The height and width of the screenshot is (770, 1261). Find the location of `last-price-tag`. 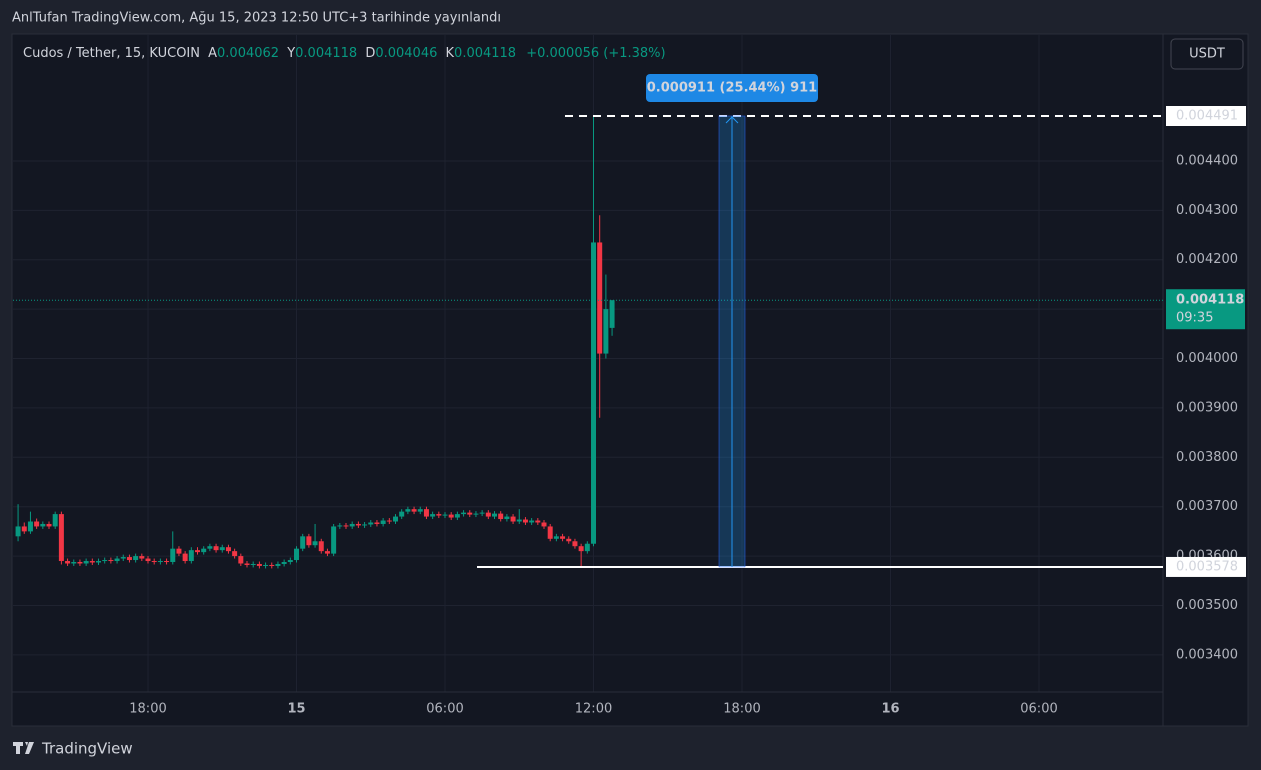

last-price-tag is located at coordinates (1205, 309).